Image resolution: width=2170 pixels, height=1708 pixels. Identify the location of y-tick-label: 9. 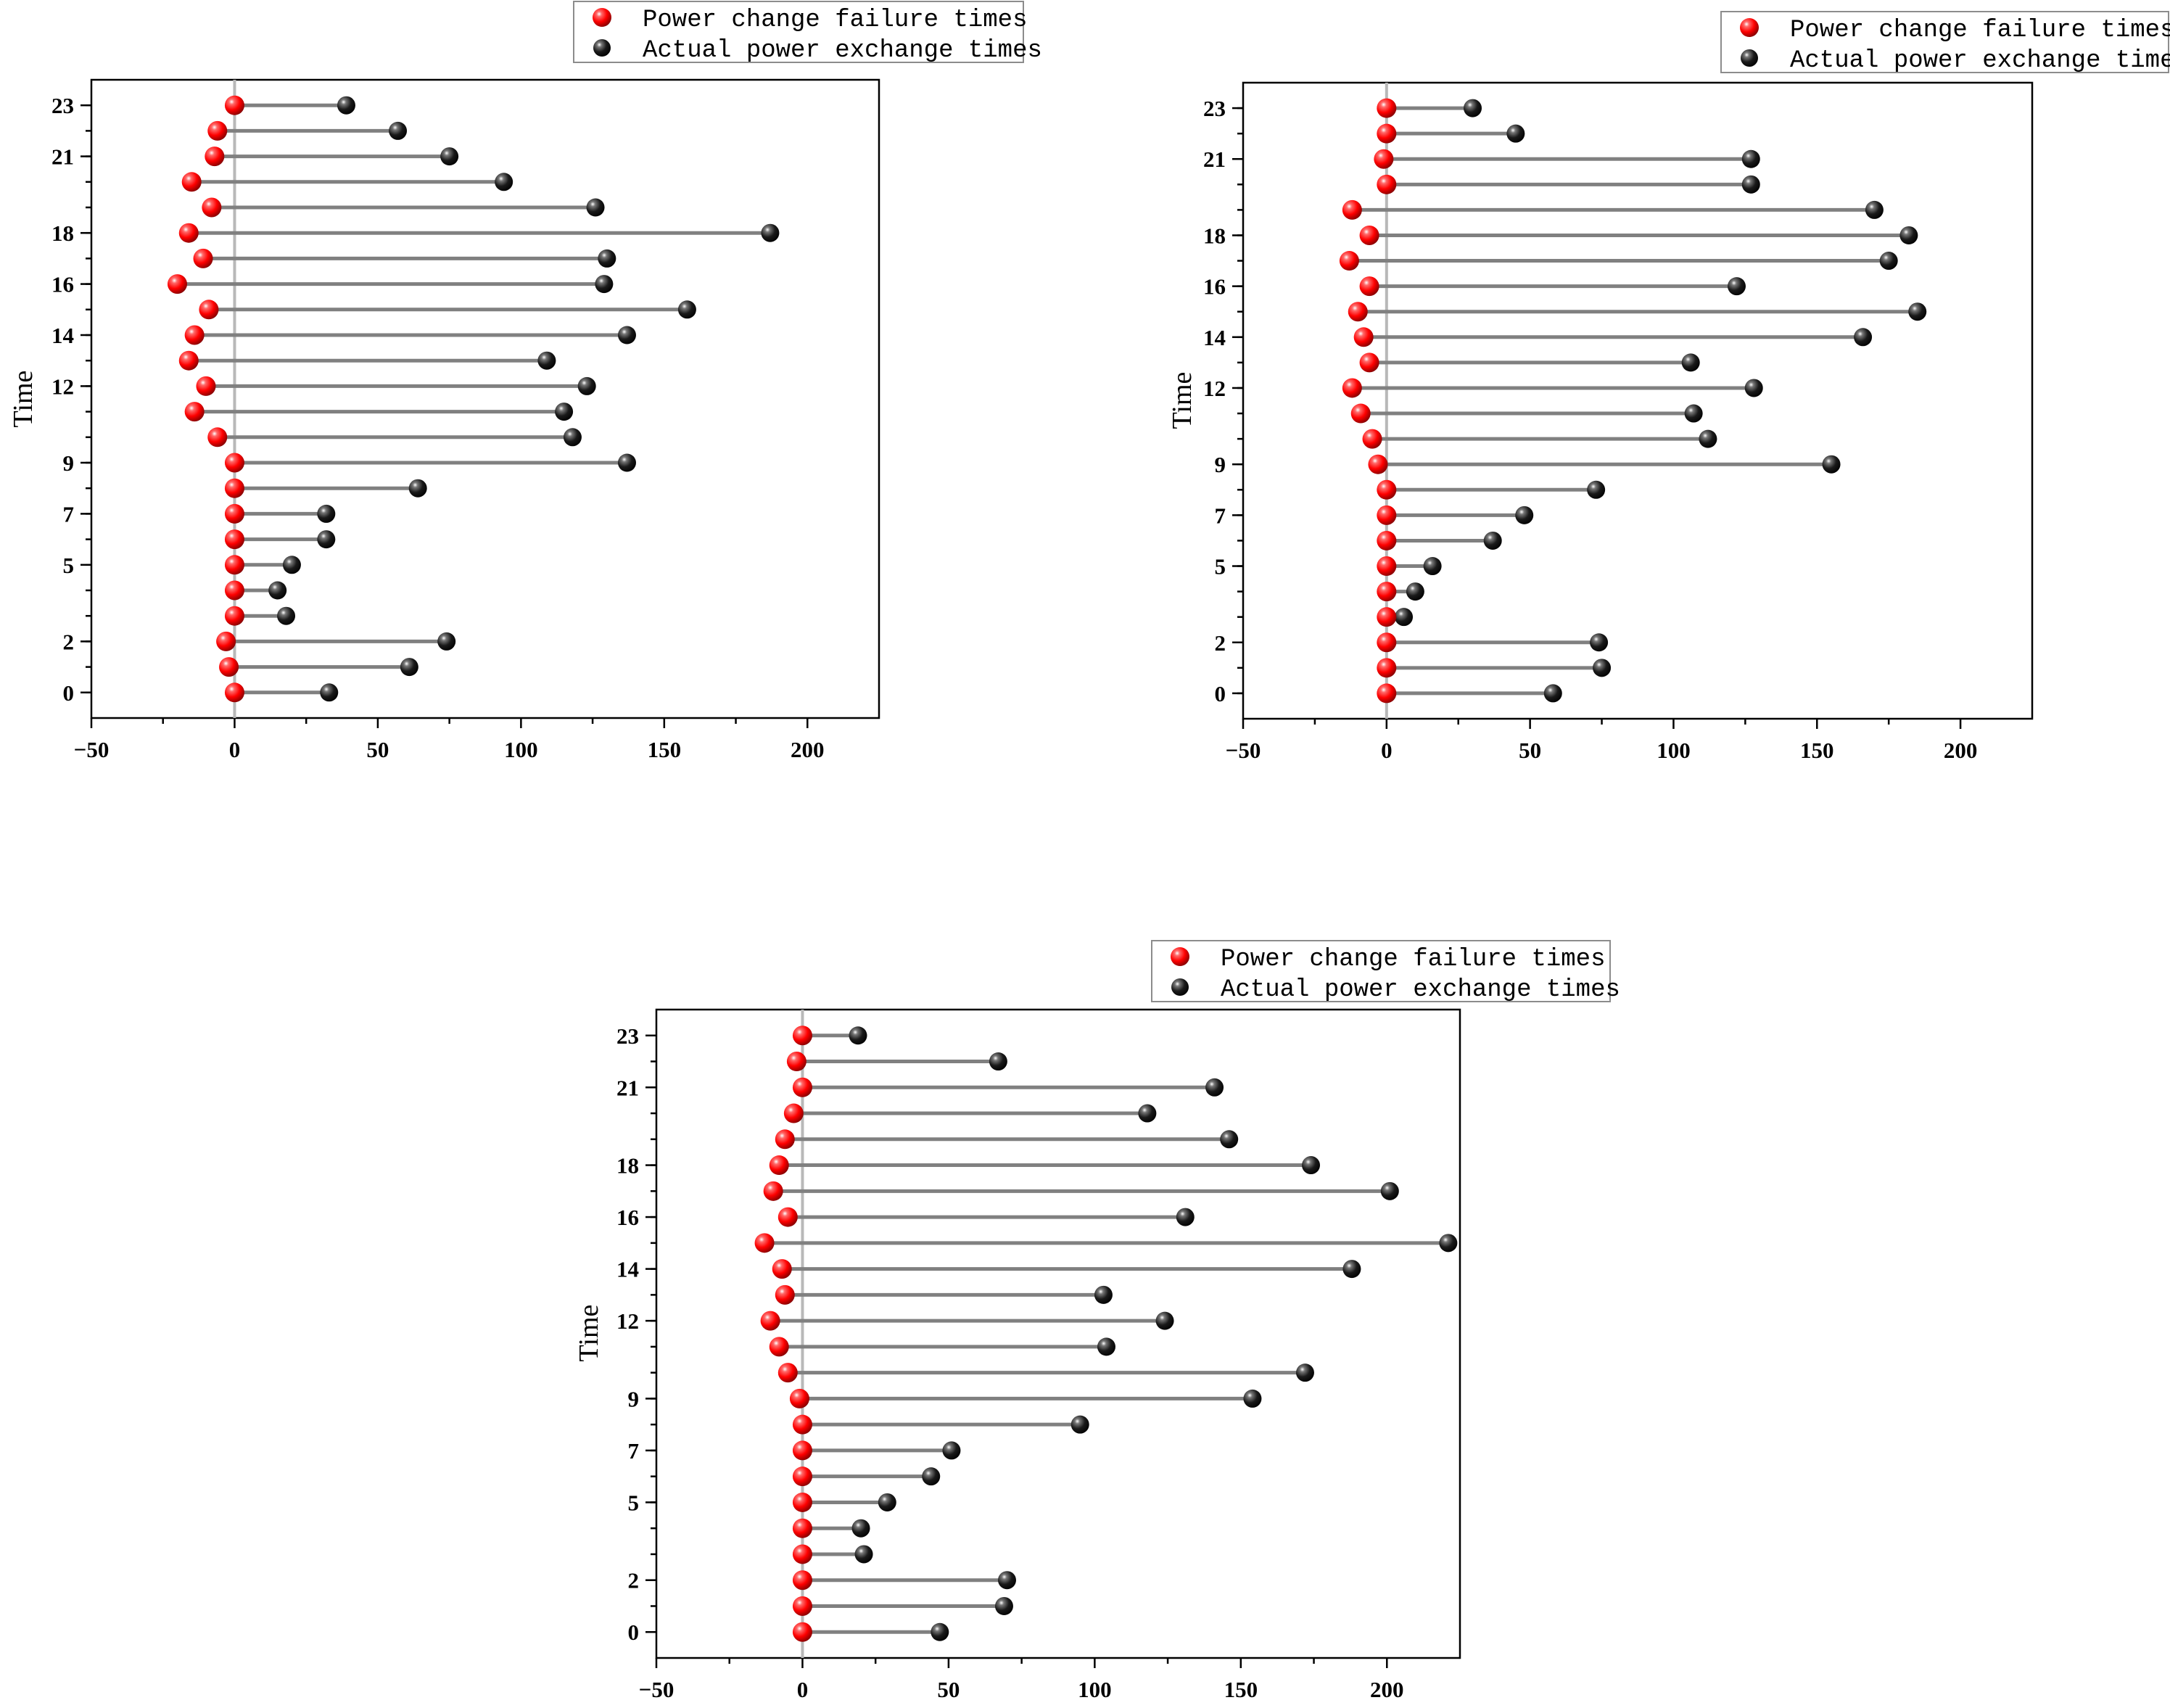
(1220, 464).